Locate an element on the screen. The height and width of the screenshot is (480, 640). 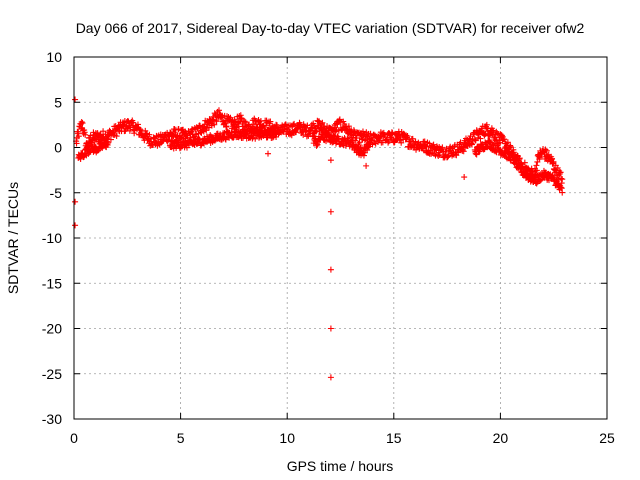
y-tick-labels: 10 5 0 -5 -10 -15 -20 -25 -30 is located at coordinates (52, 238).